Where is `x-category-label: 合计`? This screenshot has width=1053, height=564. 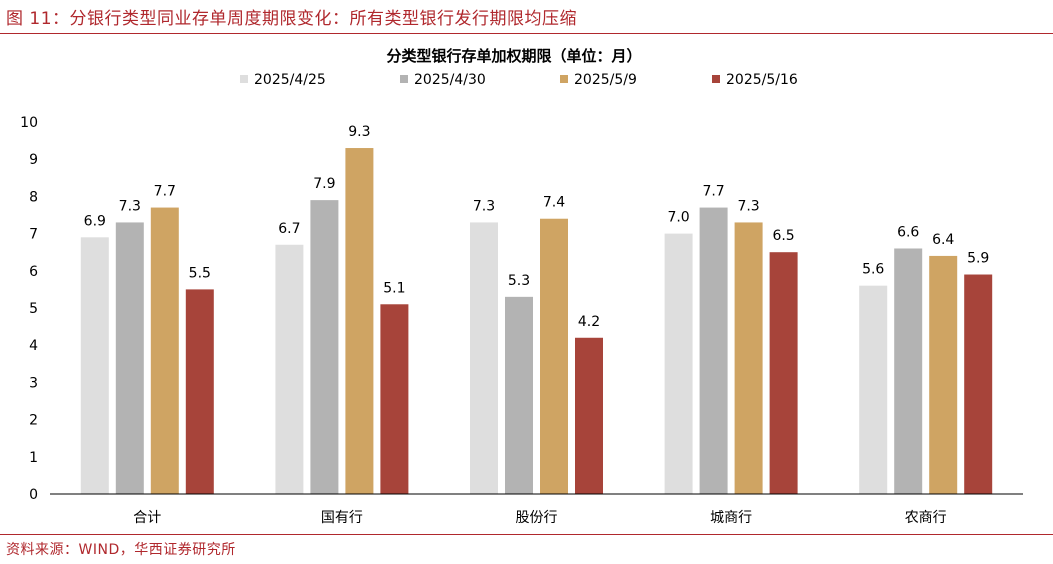
x-category-label: 合计 is located at coordinates (147, 518).